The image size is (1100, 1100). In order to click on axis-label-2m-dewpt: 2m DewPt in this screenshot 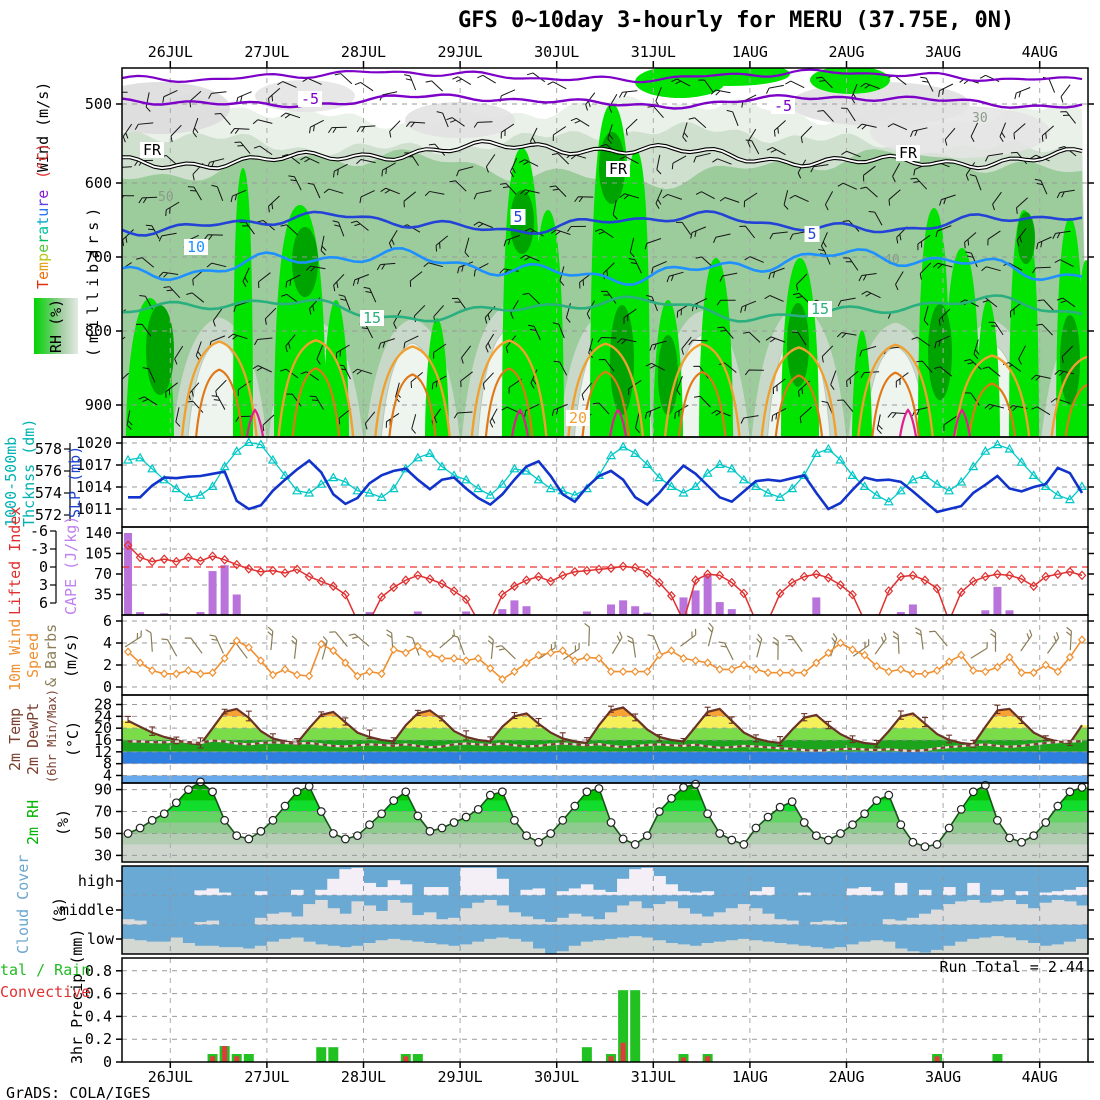, I will do `click(33, 739)`.